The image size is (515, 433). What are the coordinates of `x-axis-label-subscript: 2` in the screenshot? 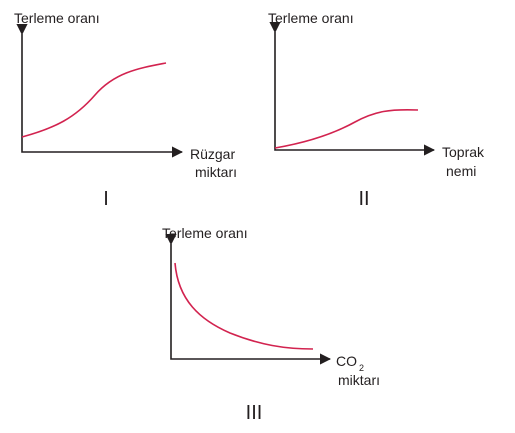 It's located at (361, 368).